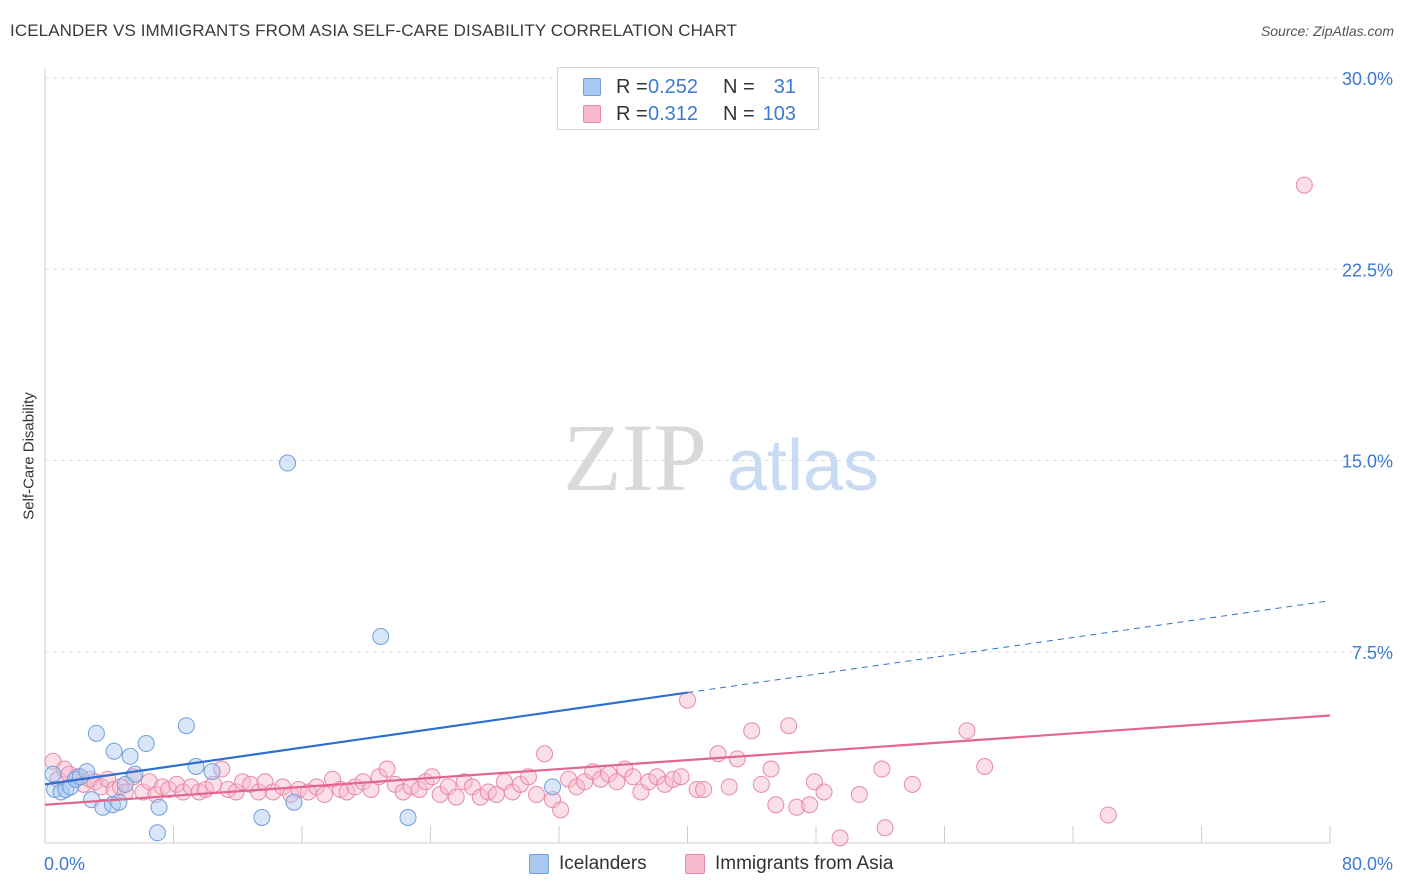 The image size is (1406, 892). What do you see at coordinates (804, 863) in the screenshot?
I see `legend-label: Immigrants from Asia` at bounding box center [804, 863].